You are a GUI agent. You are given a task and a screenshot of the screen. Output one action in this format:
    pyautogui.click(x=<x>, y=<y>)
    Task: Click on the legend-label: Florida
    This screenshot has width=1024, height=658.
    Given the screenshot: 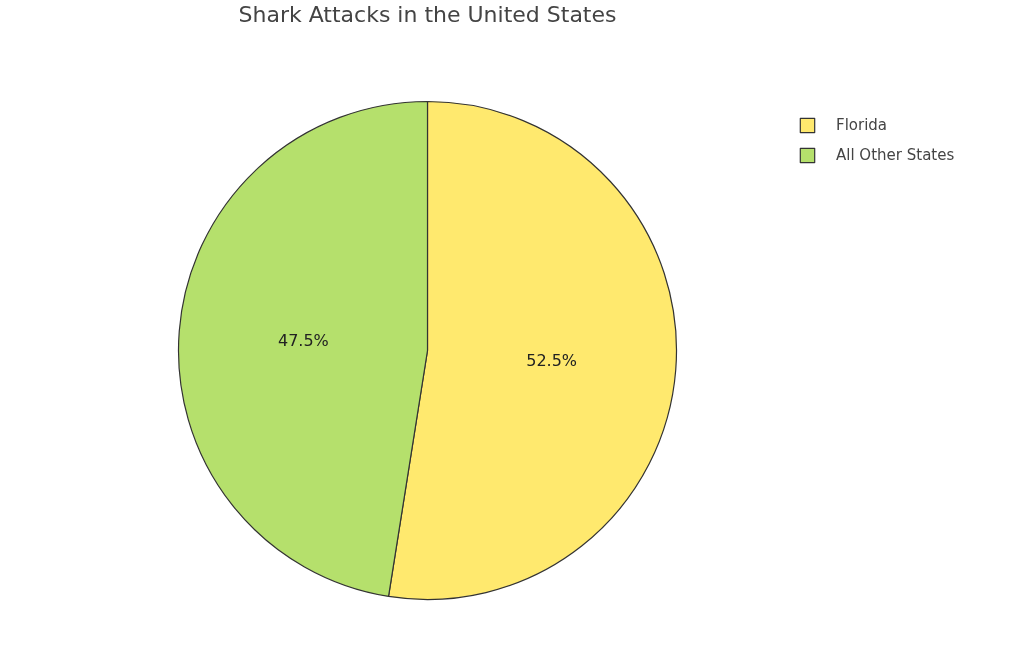 What is the action you would take?
    pyautogui.click(x=862, y=125)
    